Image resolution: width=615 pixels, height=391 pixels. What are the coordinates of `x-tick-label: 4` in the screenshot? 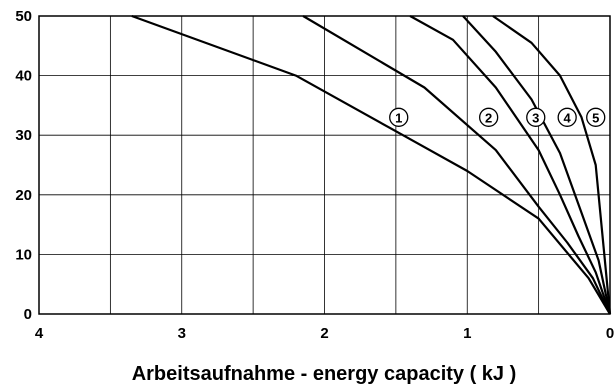 It's located at (39, 333).